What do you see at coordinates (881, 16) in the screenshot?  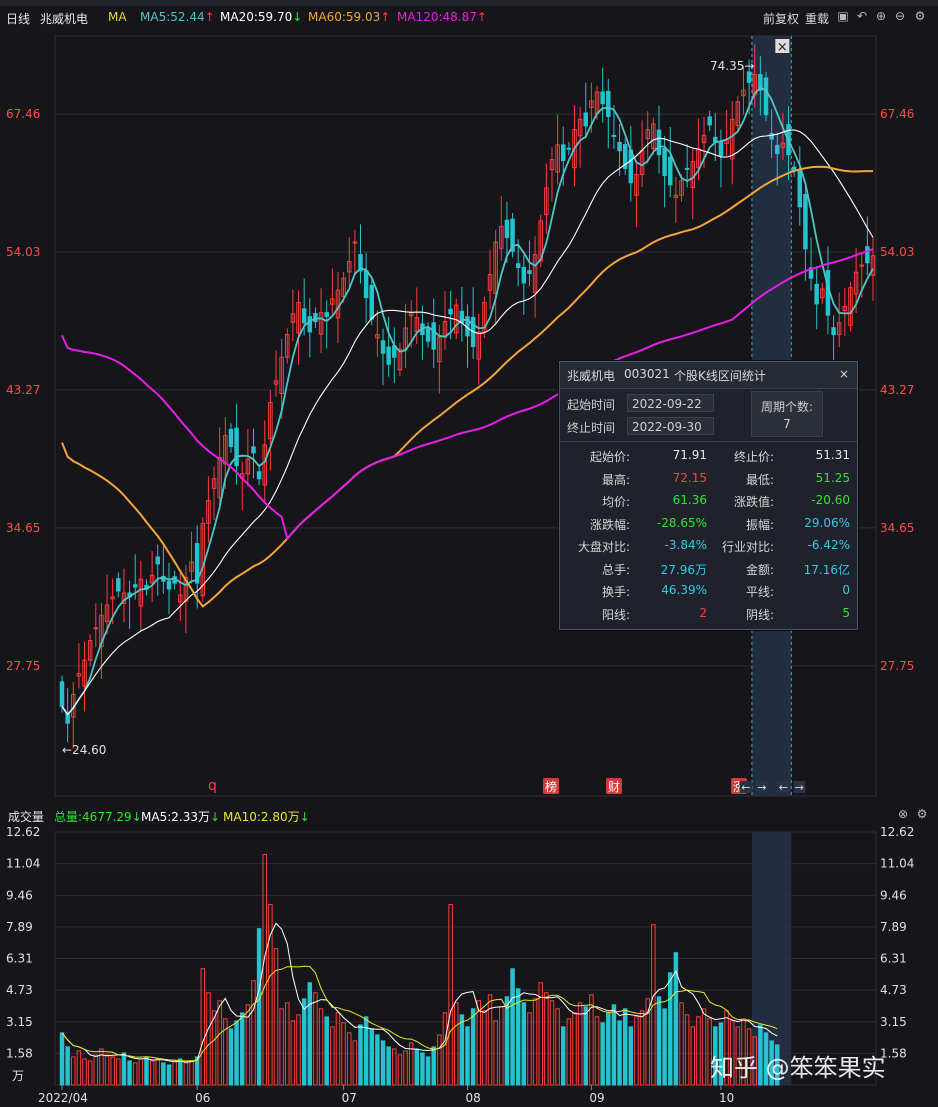 I see `zoom-in-icon: ⊕` at bounding box center [881, 16].